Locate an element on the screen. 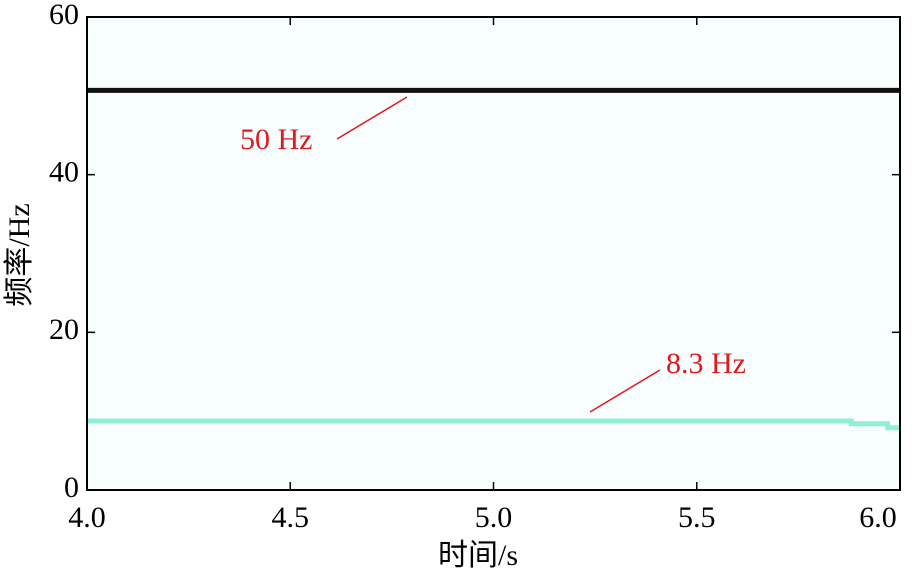  y-tick-label: 40 is located at coordinates (64, 172).